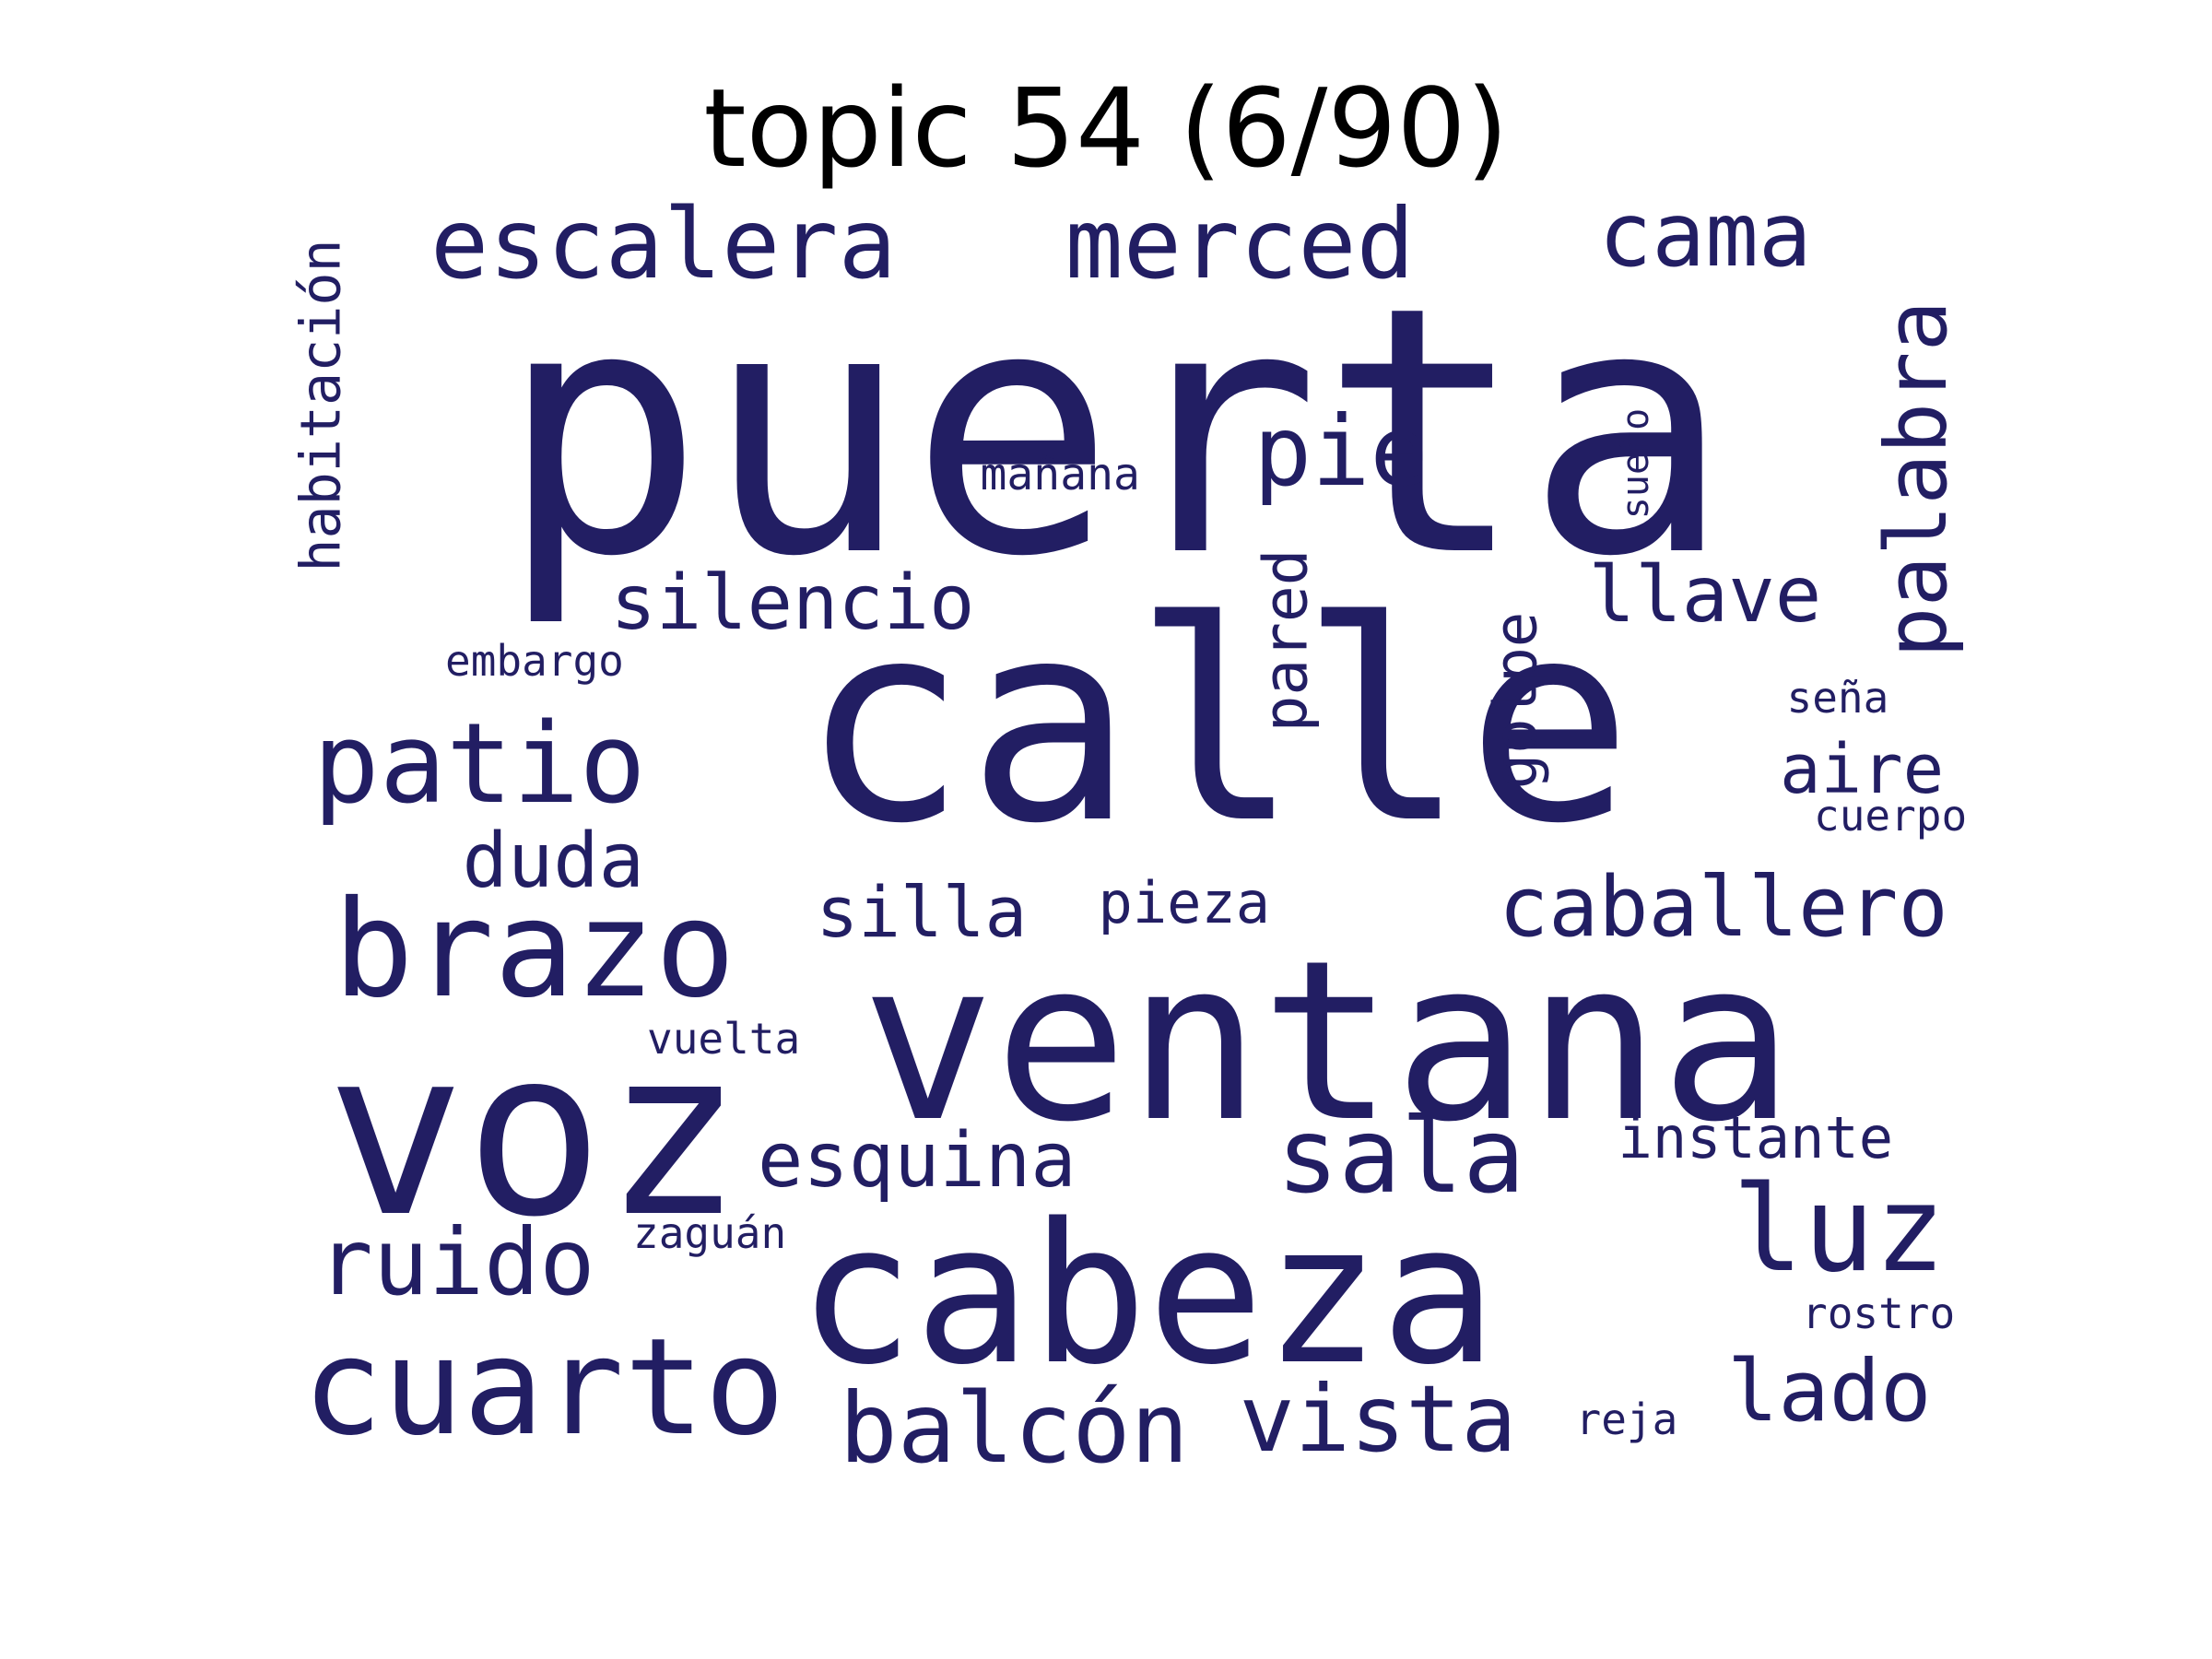  I want to click on word-cabeza: cabeza, so click(1147, 1294).